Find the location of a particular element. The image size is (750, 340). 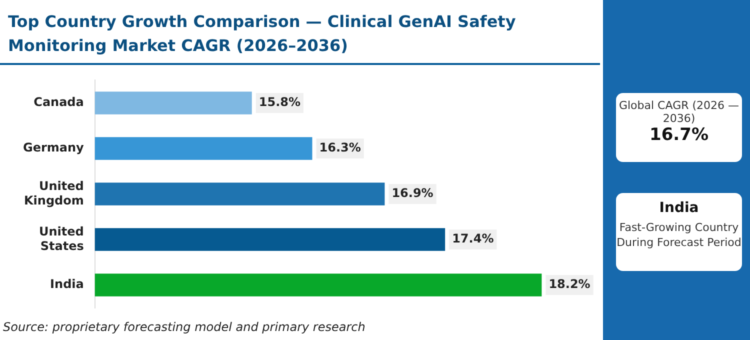

data-label: 18.2% is located at coordinates (569, 284).